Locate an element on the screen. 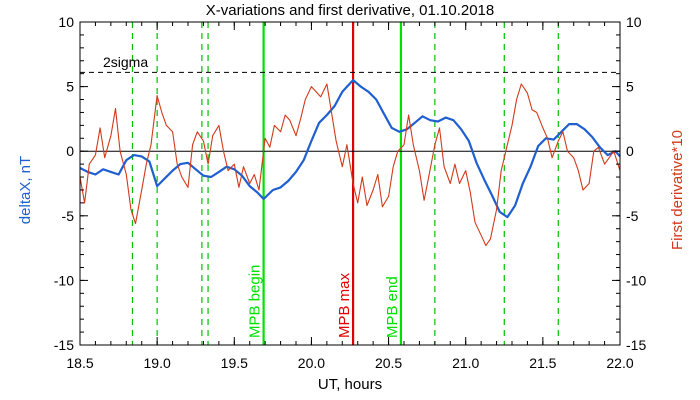  x-tick-label-4: 20.5 is located at coordinates (388, 363).